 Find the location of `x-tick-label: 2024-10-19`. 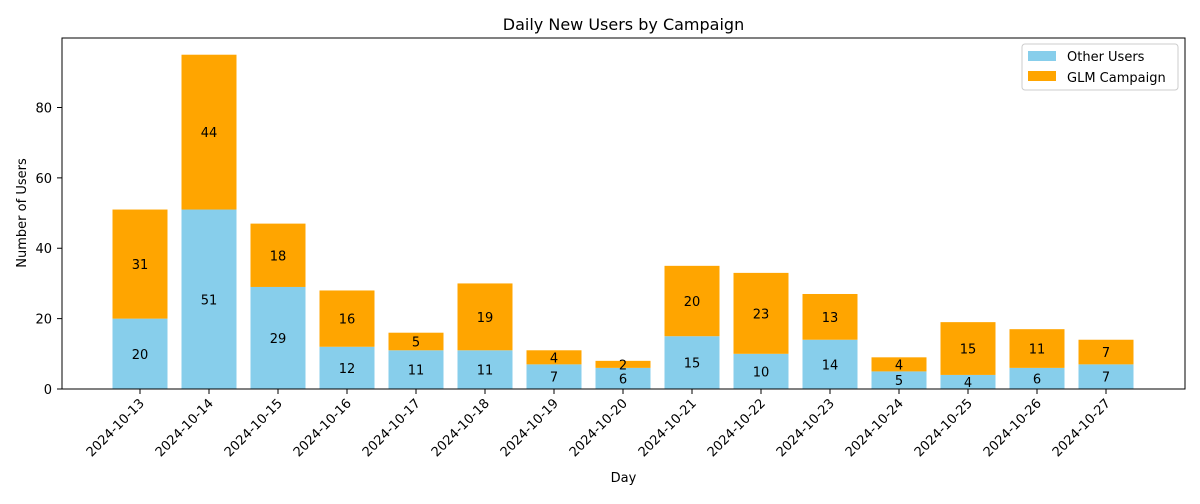

x-tick-label: 2024-10-19 is located at coordinates (530, 428).